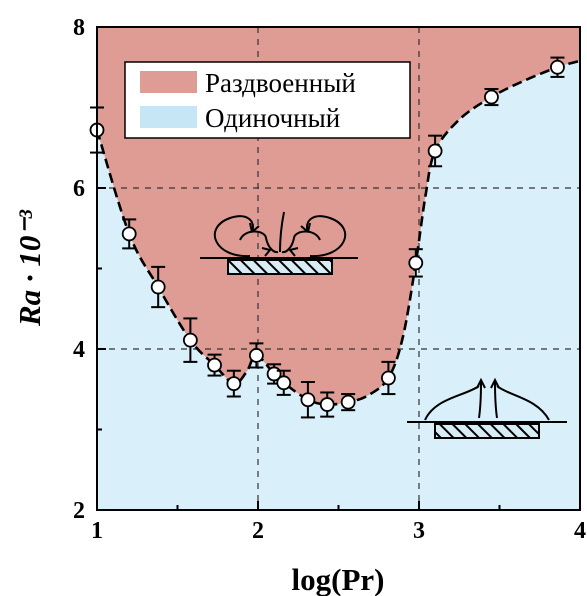 The height and width of the screenshot is (596, 587). Describe the element at coordinates (487, 408) in the screenshot. I see `single-plume-schematic-icon` at that location.